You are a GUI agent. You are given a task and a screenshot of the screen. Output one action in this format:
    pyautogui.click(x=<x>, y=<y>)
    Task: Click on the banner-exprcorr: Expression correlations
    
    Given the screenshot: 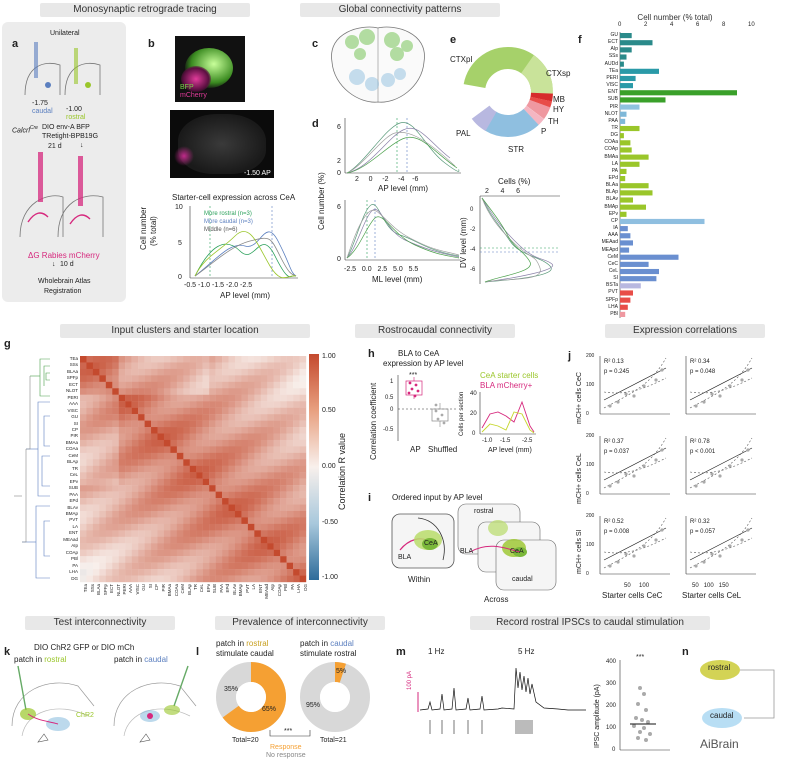 What is the action you would take?
    pyautogui.click(x=685, y=331)
    